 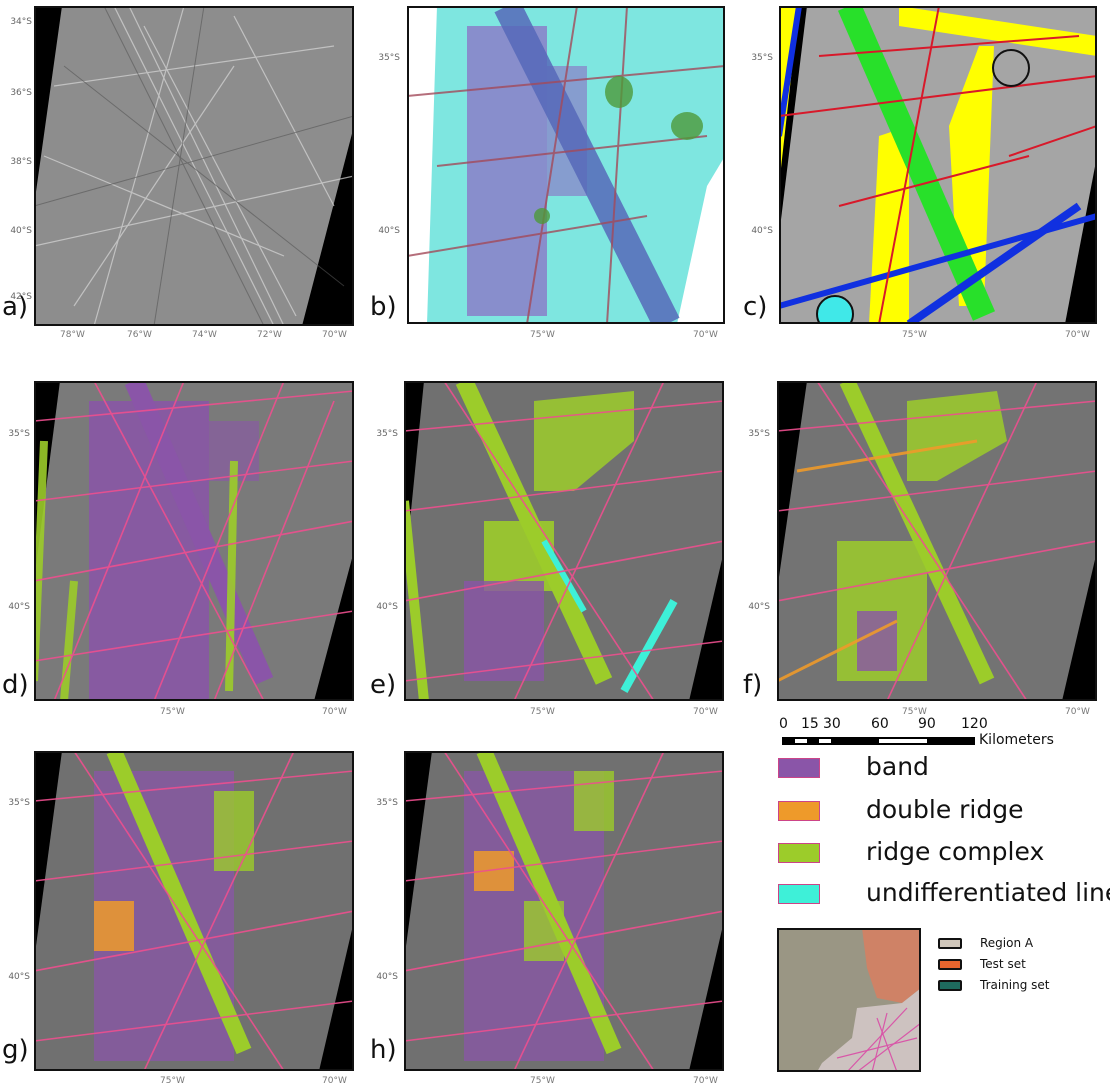 I want to click on map-d, so click(x=194, y=541).